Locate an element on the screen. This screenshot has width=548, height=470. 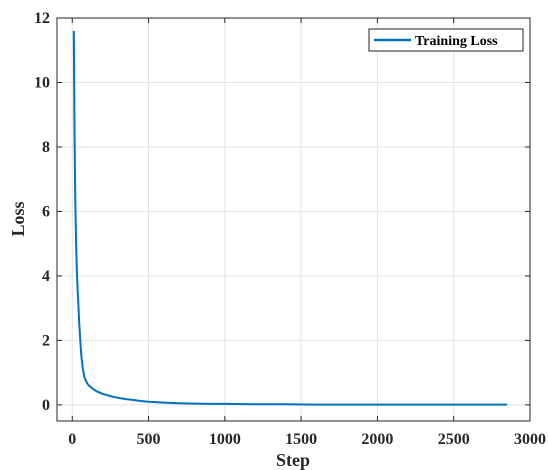
x-tick-labels: 0 500 1000 1500 2000 2500 3000 is located at coordinates (307, 439).